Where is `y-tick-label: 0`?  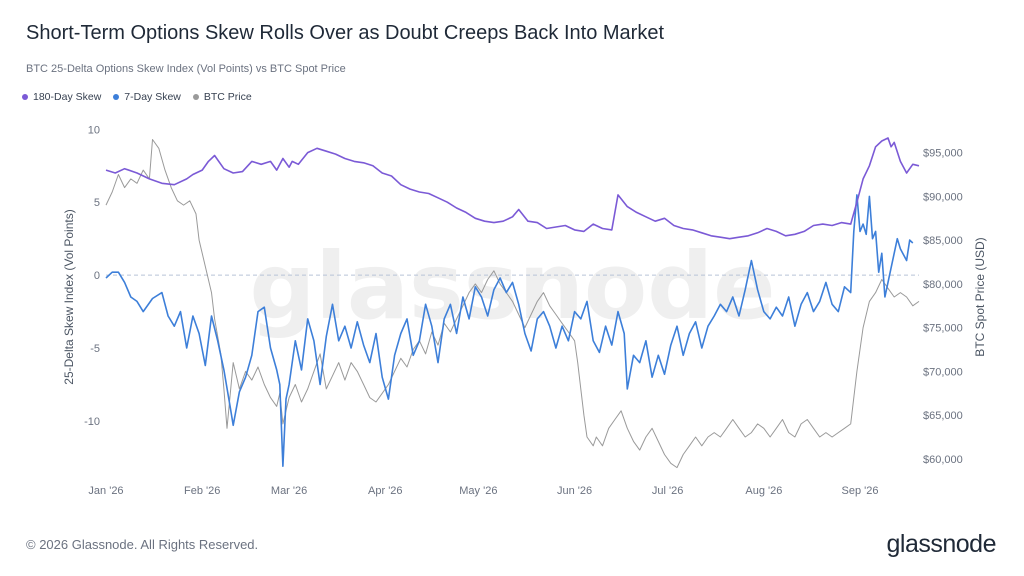 y-tick-label: 0 is located at coordinates (97, 276).